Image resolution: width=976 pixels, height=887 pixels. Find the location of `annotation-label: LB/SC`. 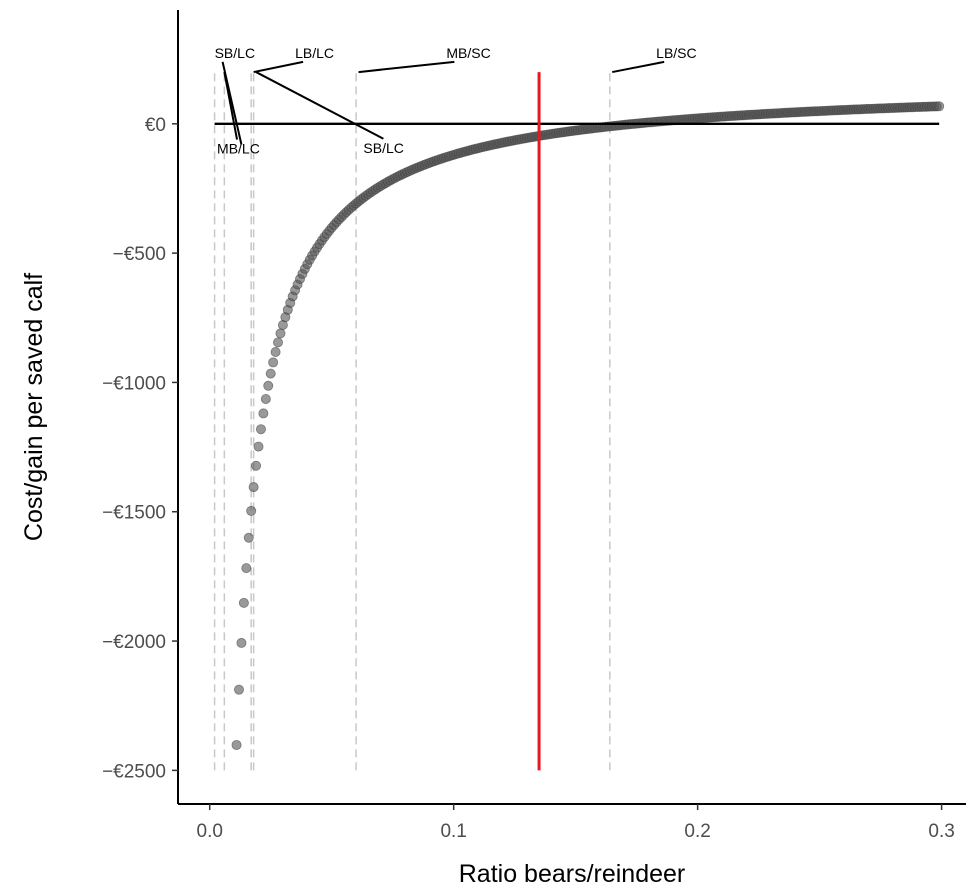

annotation-label: LB/SC is located at coordinates (676, 53).